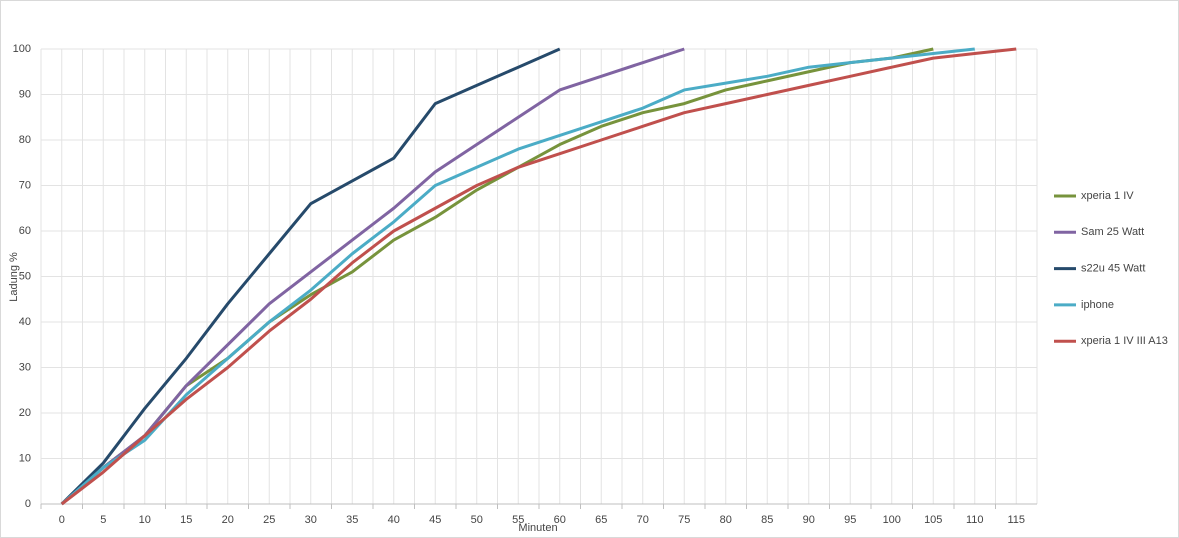 Image resolution: width=1179 pixels, height=538 pixels. Describe the element at coordinates (684, 520) in the screenshot. I see `x-tick-label: 75` at that location.